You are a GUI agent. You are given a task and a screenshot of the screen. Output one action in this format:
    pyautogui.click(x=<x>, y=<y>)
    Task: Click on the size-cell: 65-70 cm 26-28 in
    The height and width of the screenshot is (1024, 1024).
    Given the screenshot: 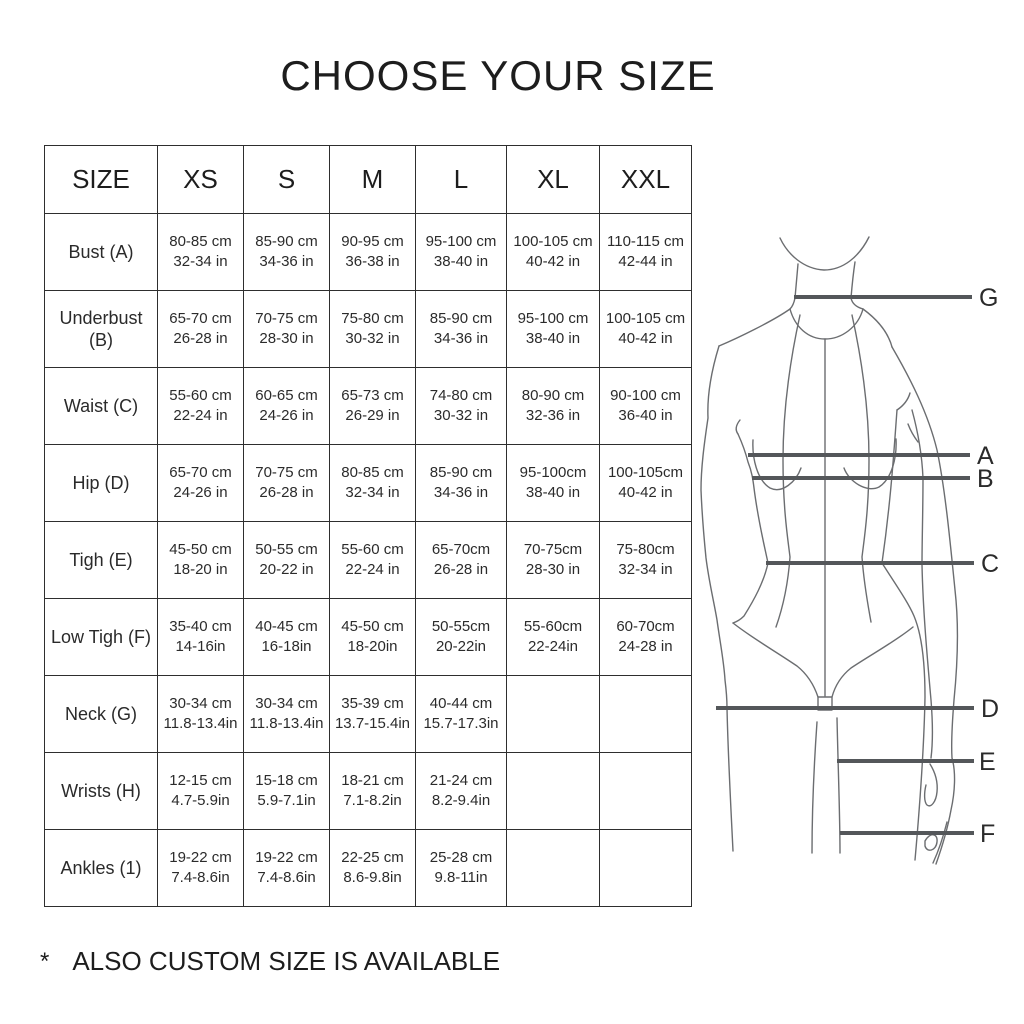 What is the action you would take?
    pyautogui.click(x=200, y=329)
    